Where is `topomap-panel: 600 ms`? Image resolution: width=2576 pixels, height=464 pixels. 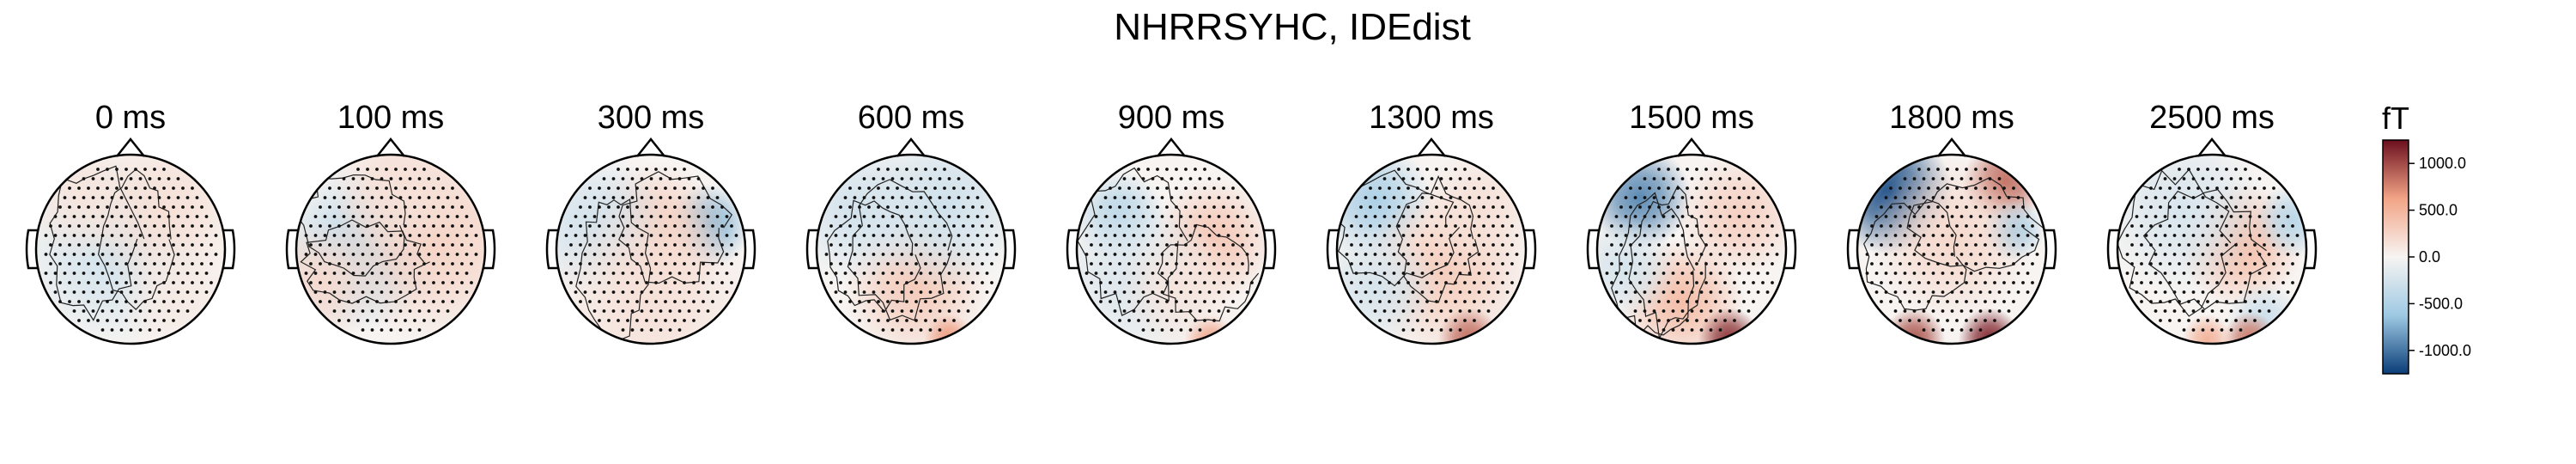 topomap-panel: 600 ms is located at coordinates (911, 222).